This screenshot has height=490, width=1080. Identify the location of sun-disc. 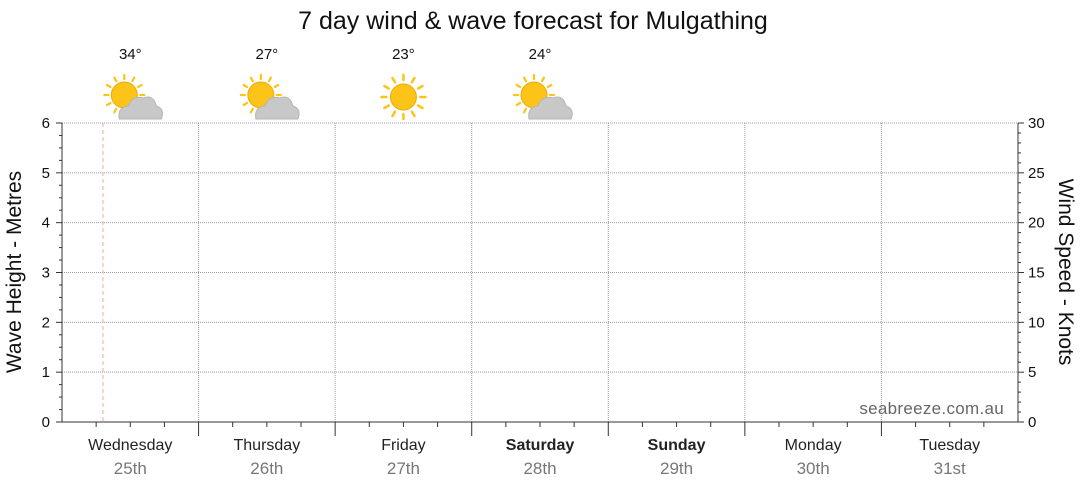
(403, 97).